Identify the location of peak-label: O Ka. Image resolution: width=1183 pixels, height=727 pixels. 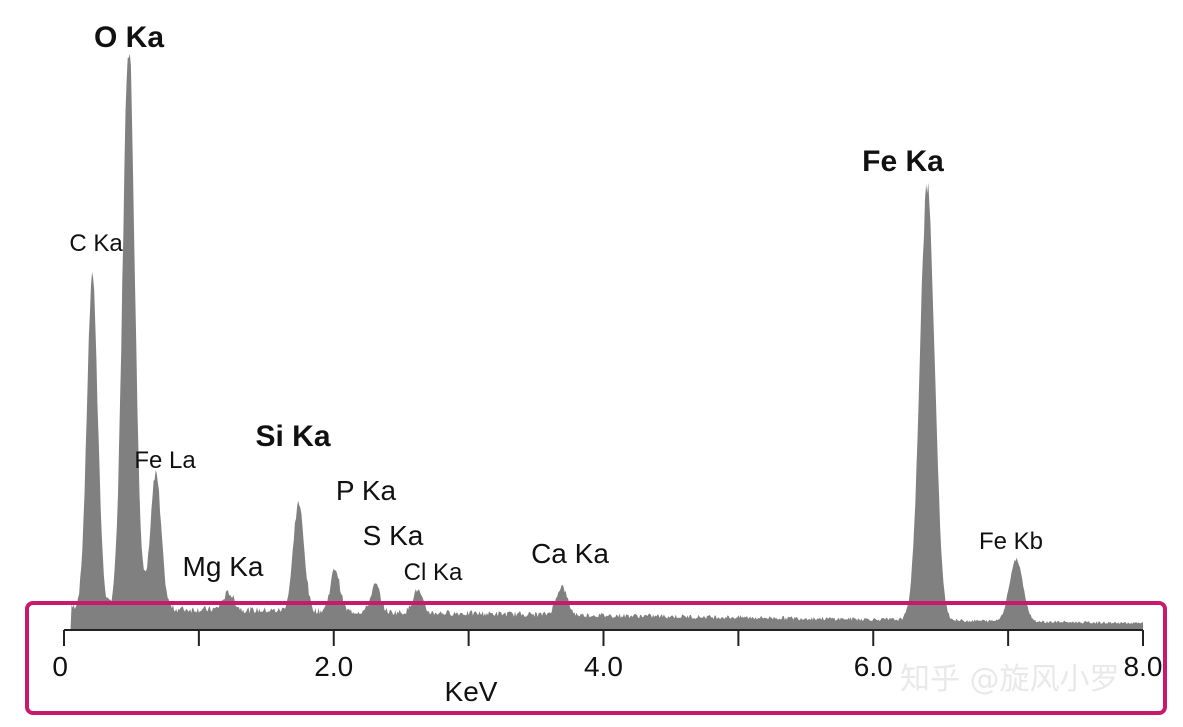
(129, 37).